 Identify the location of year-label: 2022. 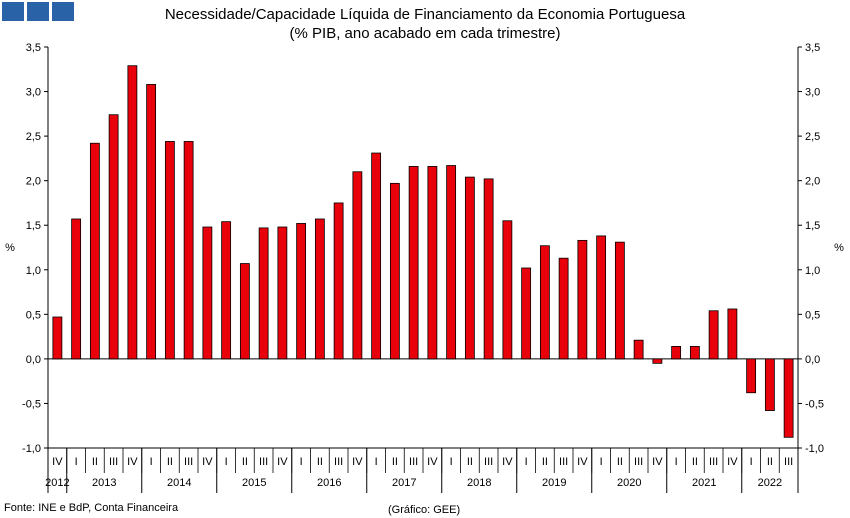
(770, 483).